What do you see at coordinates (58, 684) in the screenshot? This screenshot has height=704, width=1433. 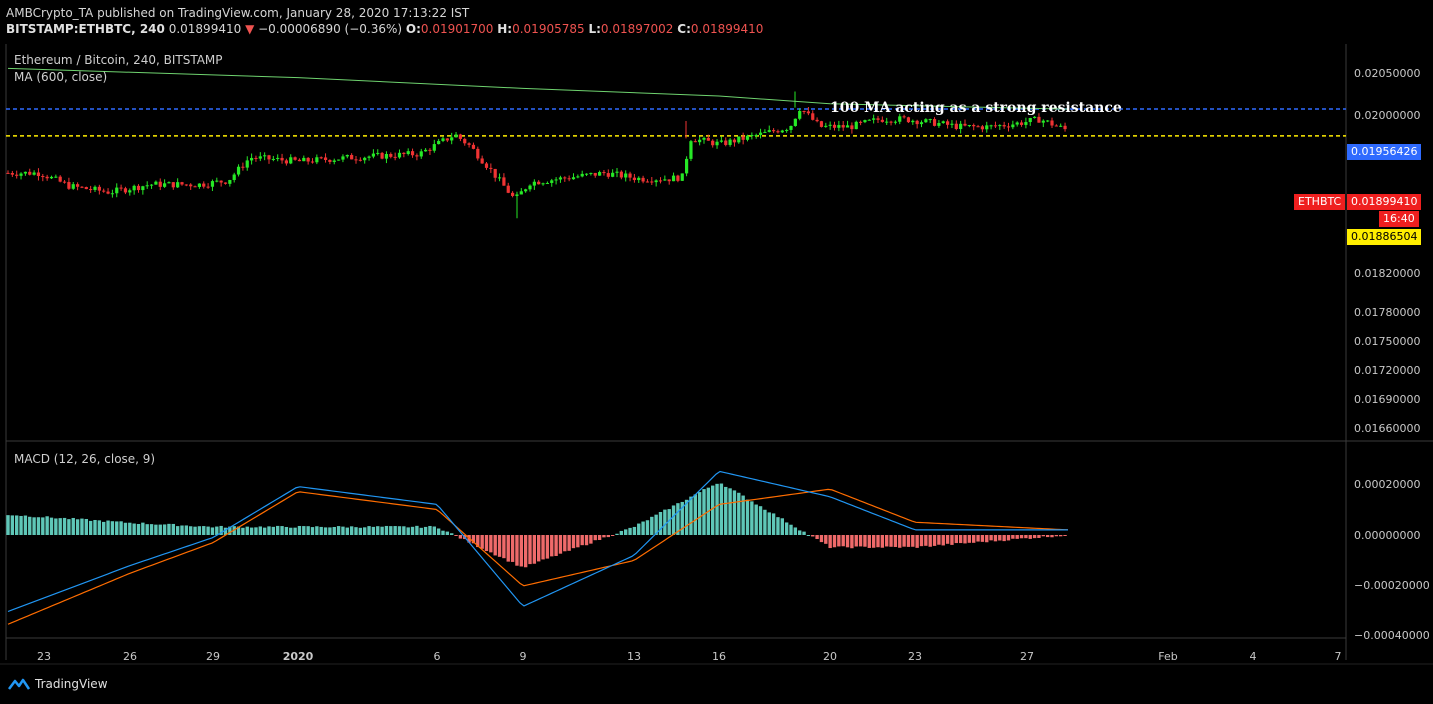 I see `tradingview-brand: TradingView` at bounding box center [58, 684].